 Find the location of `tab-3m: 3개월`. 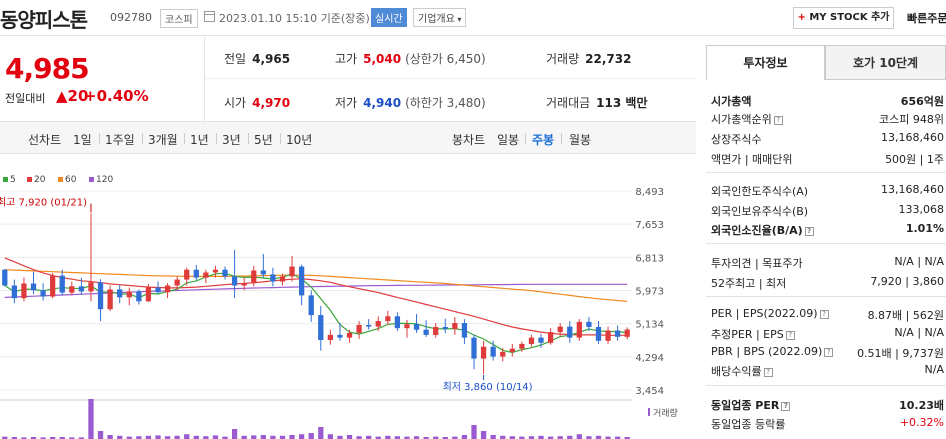

tab-3m: 3개월 is located at coordinates (163, 140).